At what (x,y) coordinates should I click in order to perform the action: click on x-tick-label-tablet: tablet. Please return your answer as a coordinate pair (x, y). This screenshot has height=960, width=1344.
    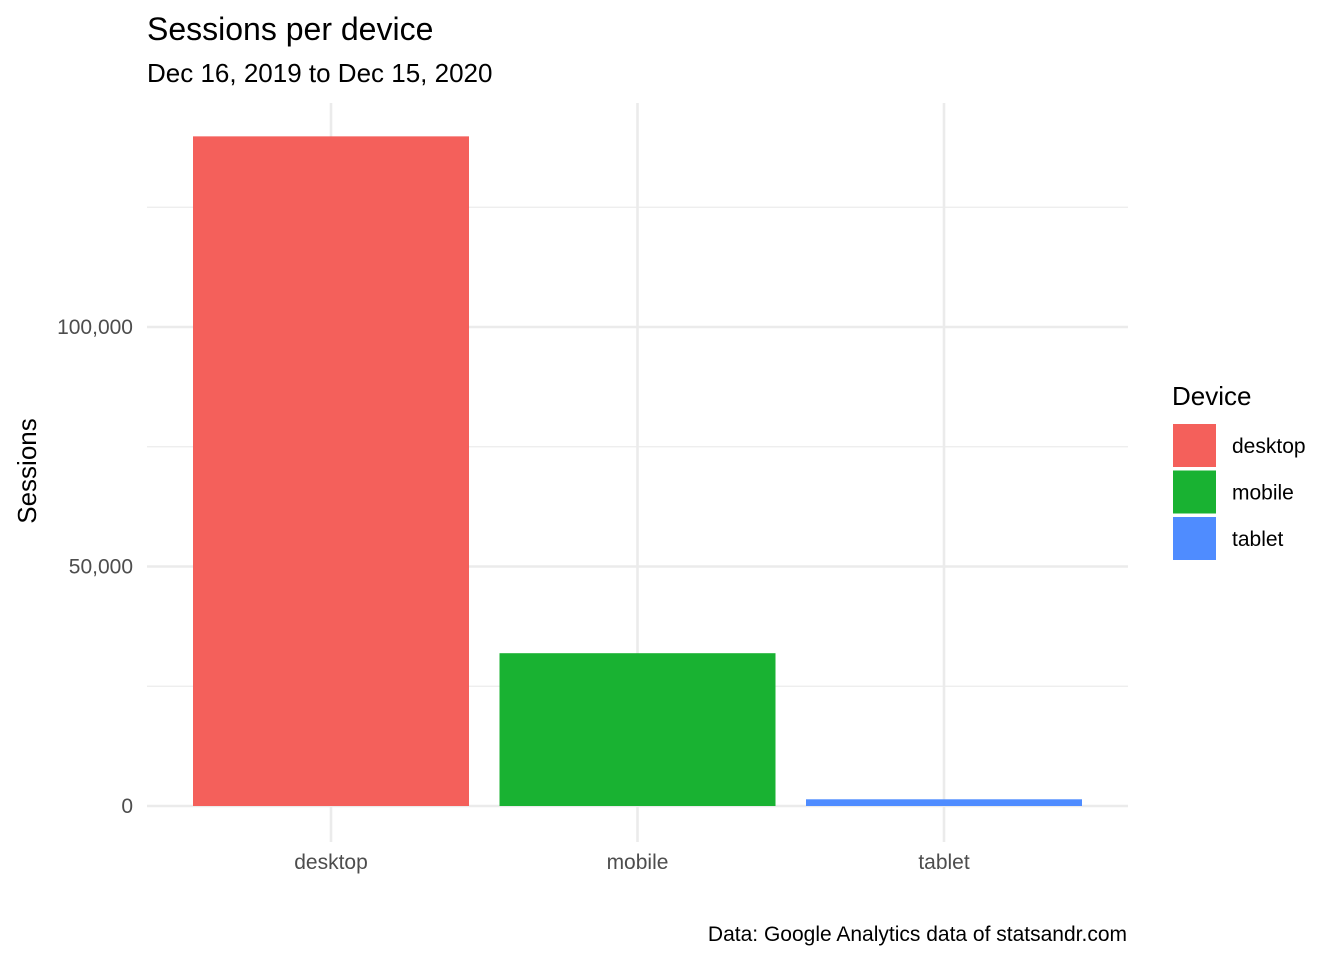
    Looking at the image, I should click on (944, 862).